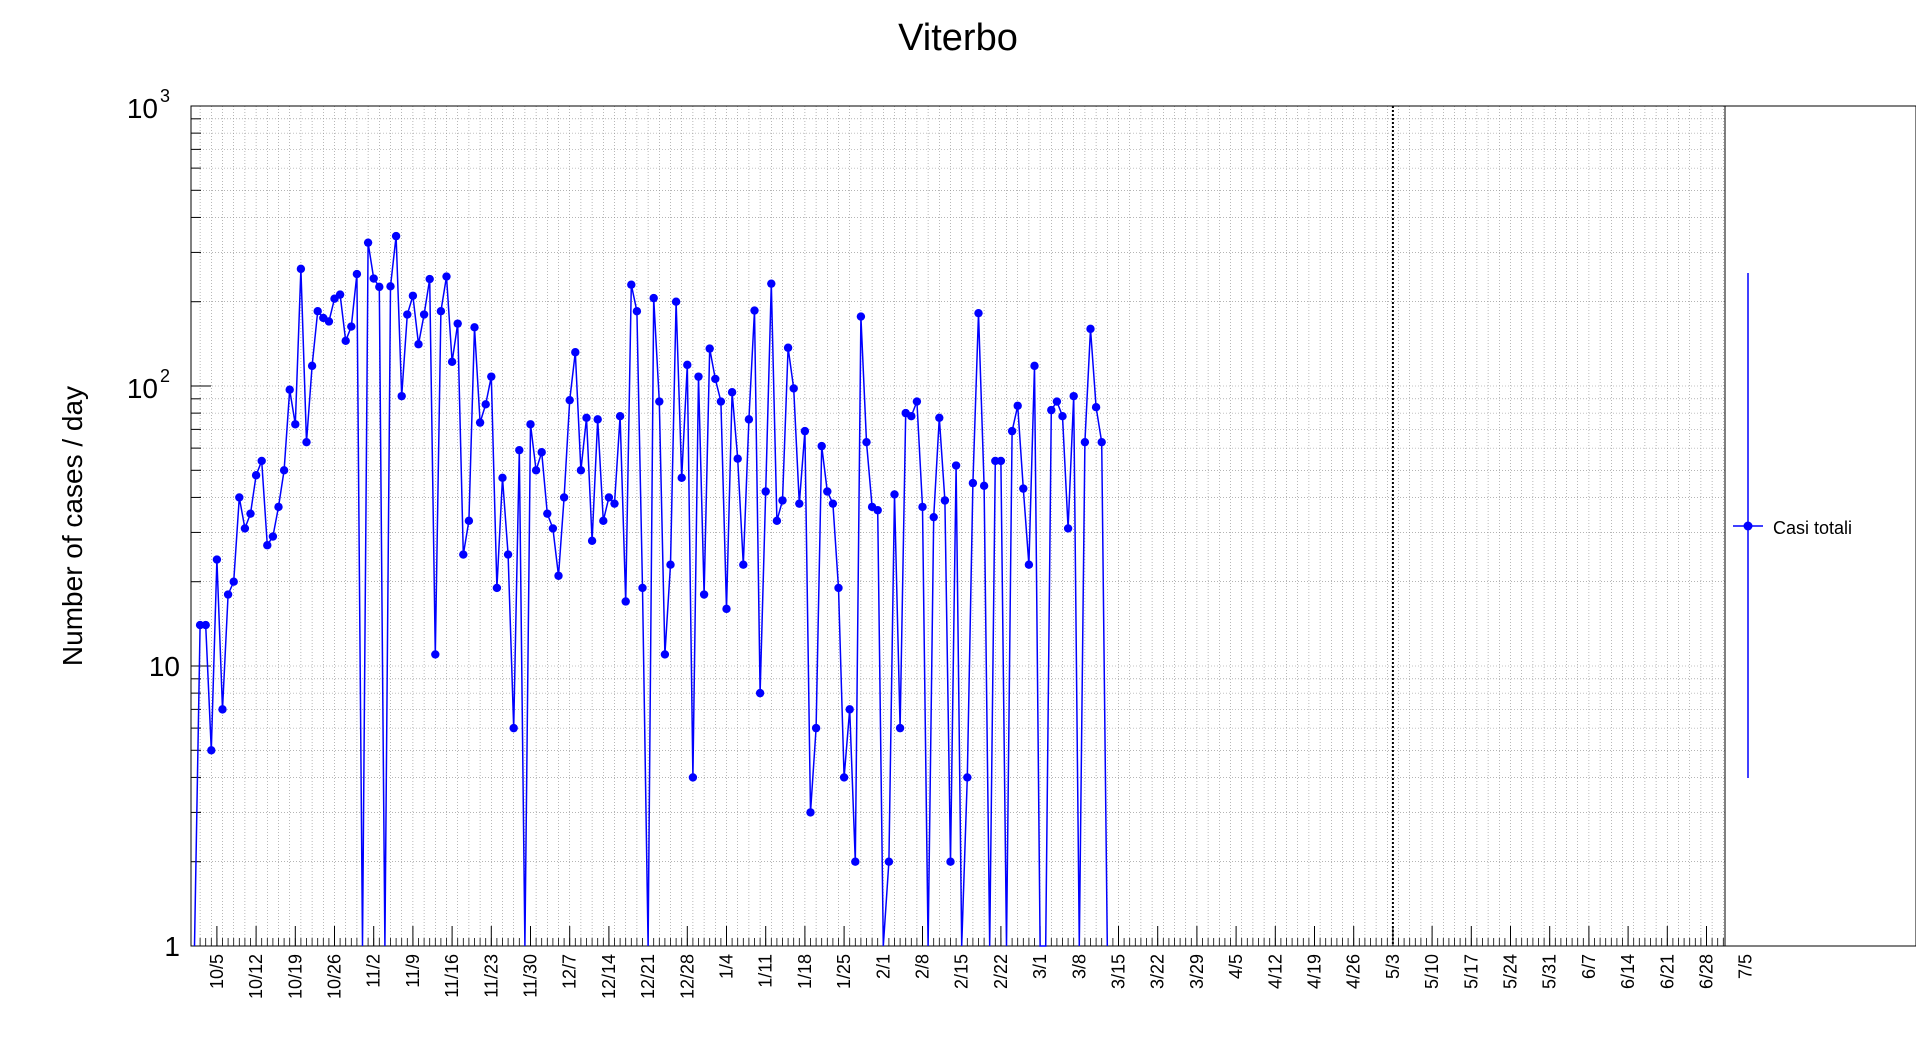 The height and width of the screenshot is (1052, 1916). Describe the element at coordinates (805, 971) in the screenshot. I see `x-tick-label: 1/18` at that location.